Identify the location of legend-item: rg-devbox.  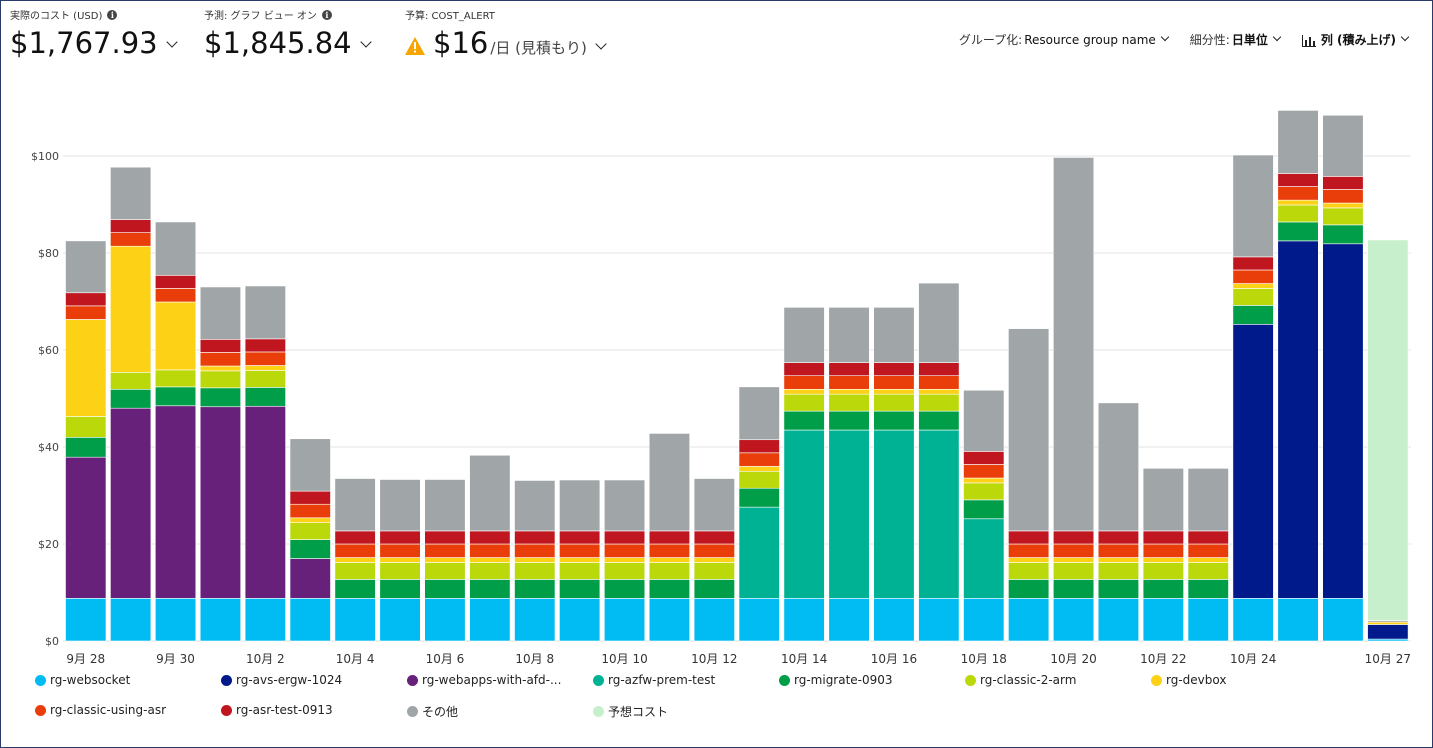
(1188, 680).